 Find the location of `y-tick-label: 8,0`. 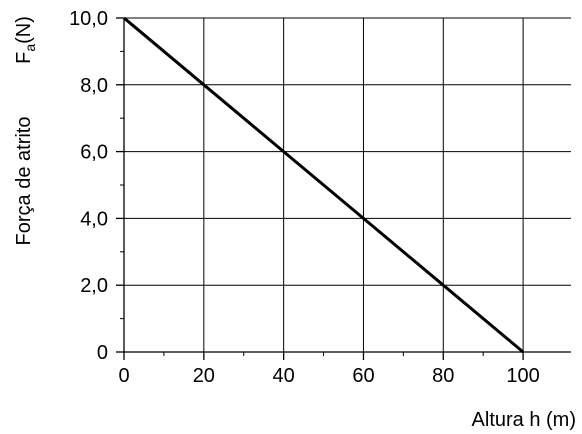

y-tick-label: 8,0 is located at coordinates (94, 86).